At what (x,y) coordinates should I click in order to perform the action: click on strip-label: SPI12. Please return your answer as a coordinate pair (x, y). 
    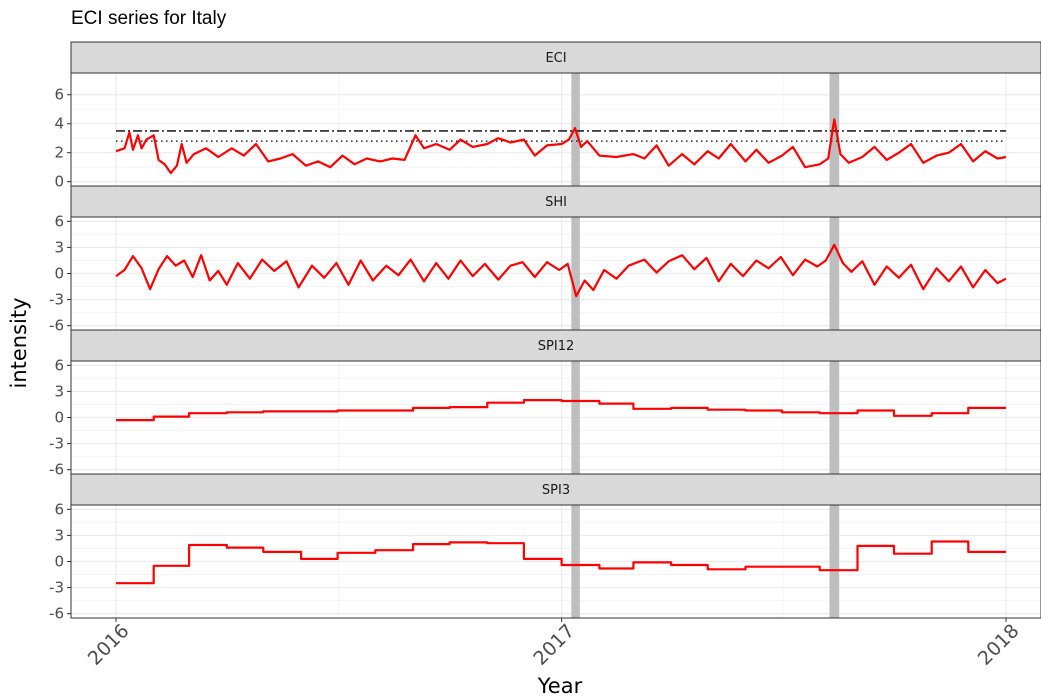
    Looking at the image, I should click on (556, 346).